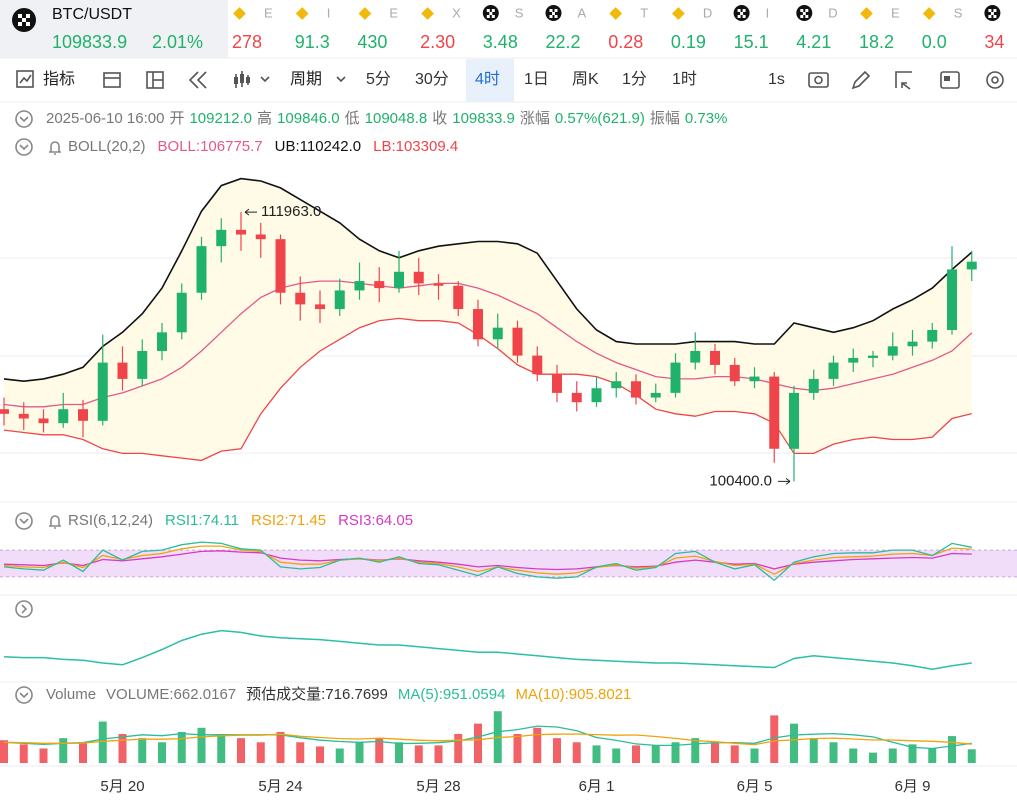 This screenshot has width=1017, height=807. What do you see at coordinates (112, 80) in the screenshot?
I see `calendar-icon` at bounding box center [112, 80].